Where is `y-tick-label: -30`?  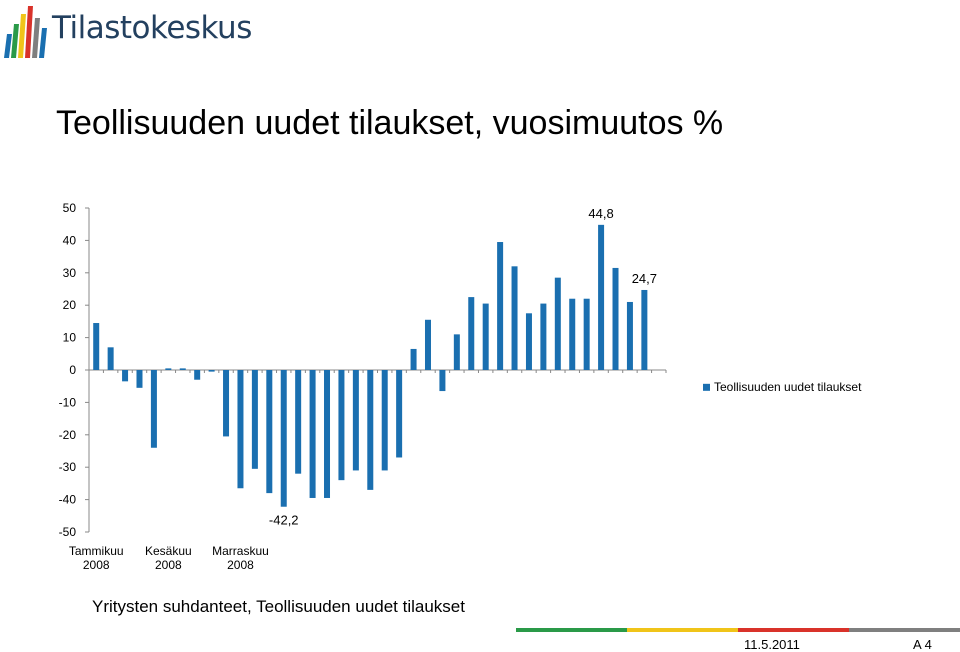
y-tick-label: -30 is located at coordinates (68, 467).